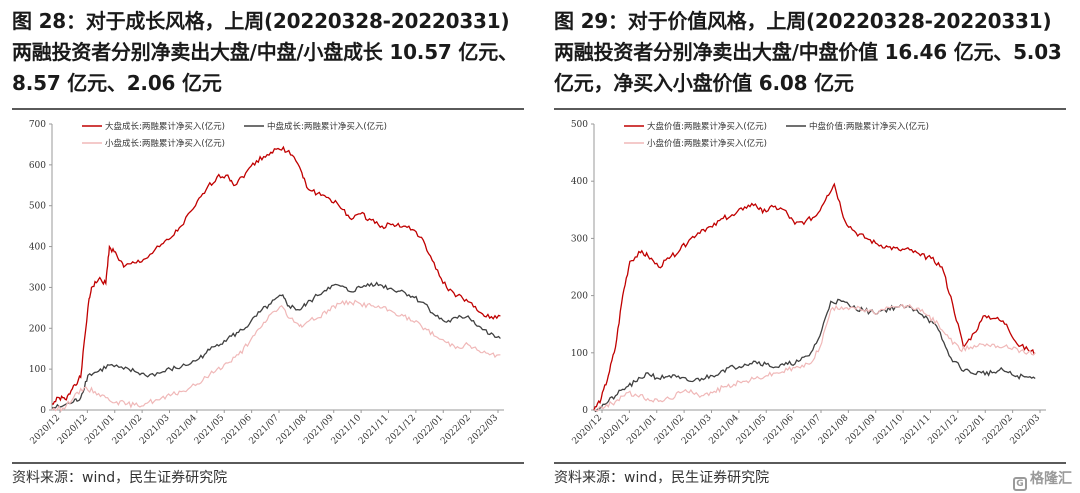 The width and height of the screenshot is (1080, 493). I want to click on legend-label: 中盘成长:两融累计净买入(亿元), so click(327, 126).